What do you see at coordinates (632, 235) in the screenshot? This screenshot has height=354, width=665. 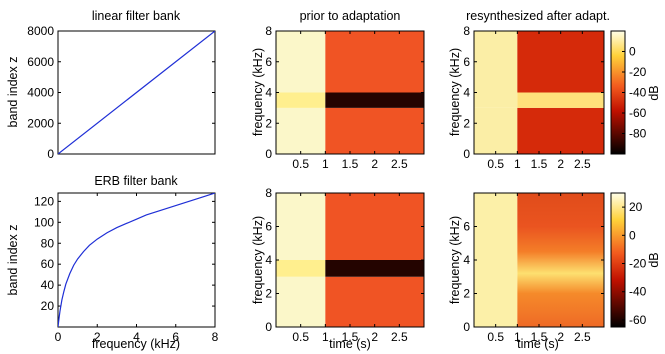 I see `colorbar-tick-label: 0` at bounding box center [632, 235].